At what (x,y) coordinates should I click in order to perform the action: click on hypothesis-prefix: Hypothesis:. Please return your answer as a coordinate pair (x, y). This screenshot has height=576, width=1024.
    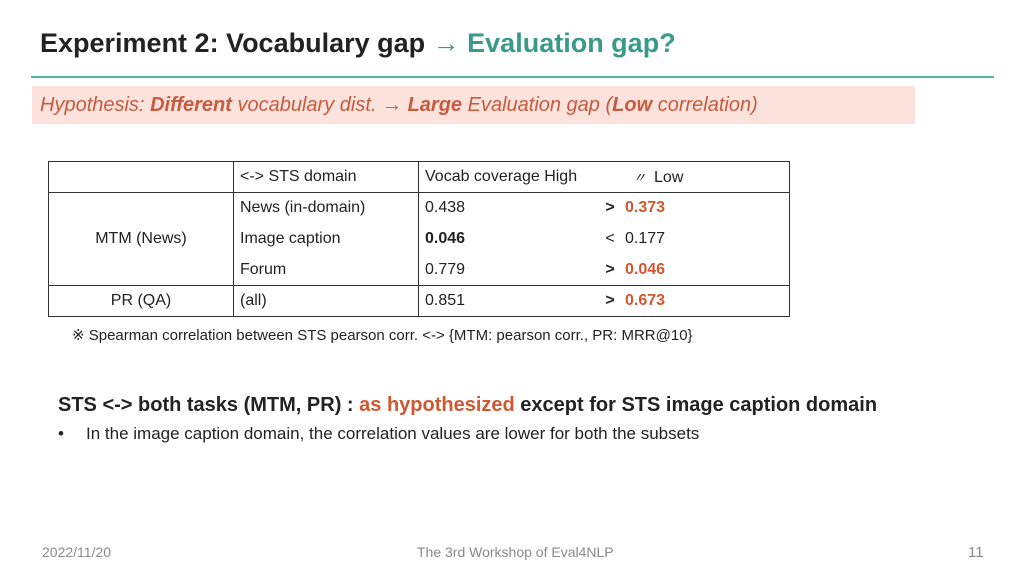
    Looking at the image, I should click on (95, 105).